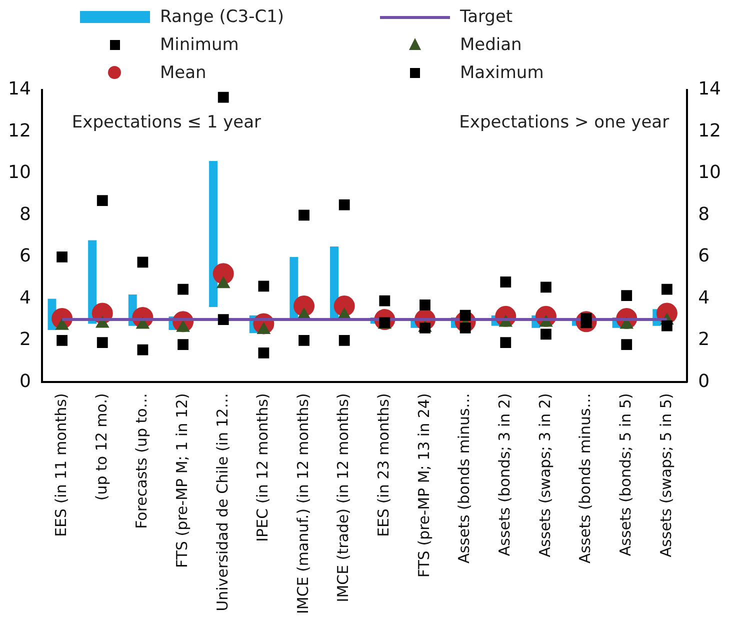 This screenshot has height=619, width=729. What do you see at coordinates (25, 214) in the screenshot?
I see `y-tick-label: 8` at bounding box center [25, 214].